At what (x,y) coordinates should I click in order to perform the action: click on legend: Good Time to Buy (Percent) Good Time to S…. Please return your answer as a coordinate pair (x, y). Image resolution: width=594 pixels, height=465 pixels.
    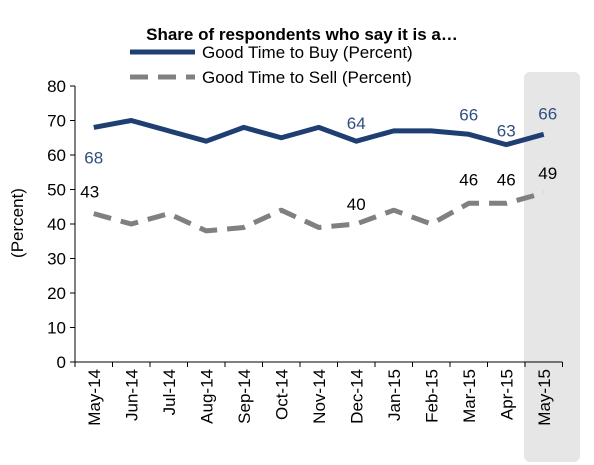
    Looking at the image, I should click on (271, 65).